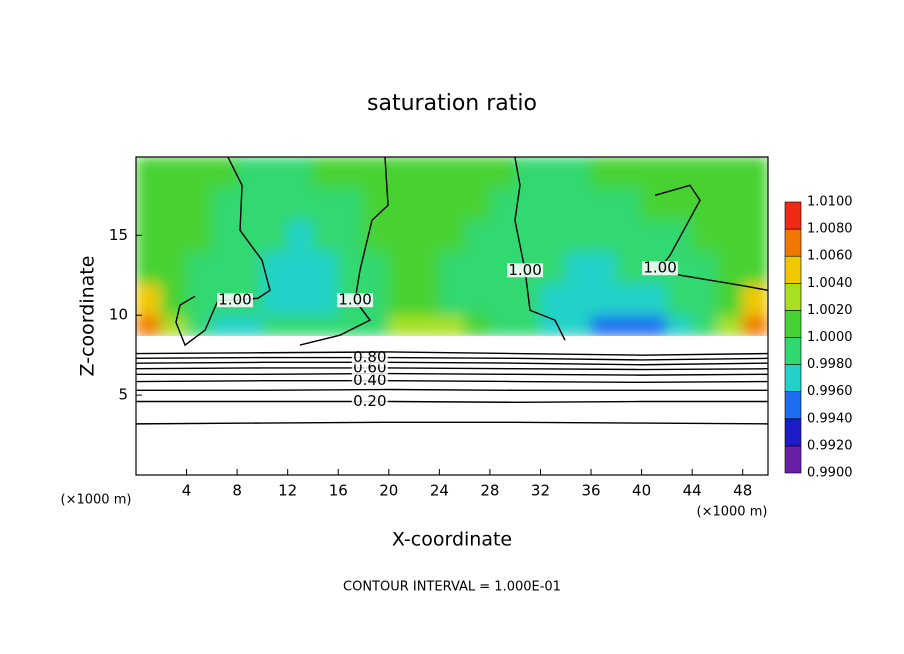  I want to click on x-tick-label: 28, so click(489, 491).